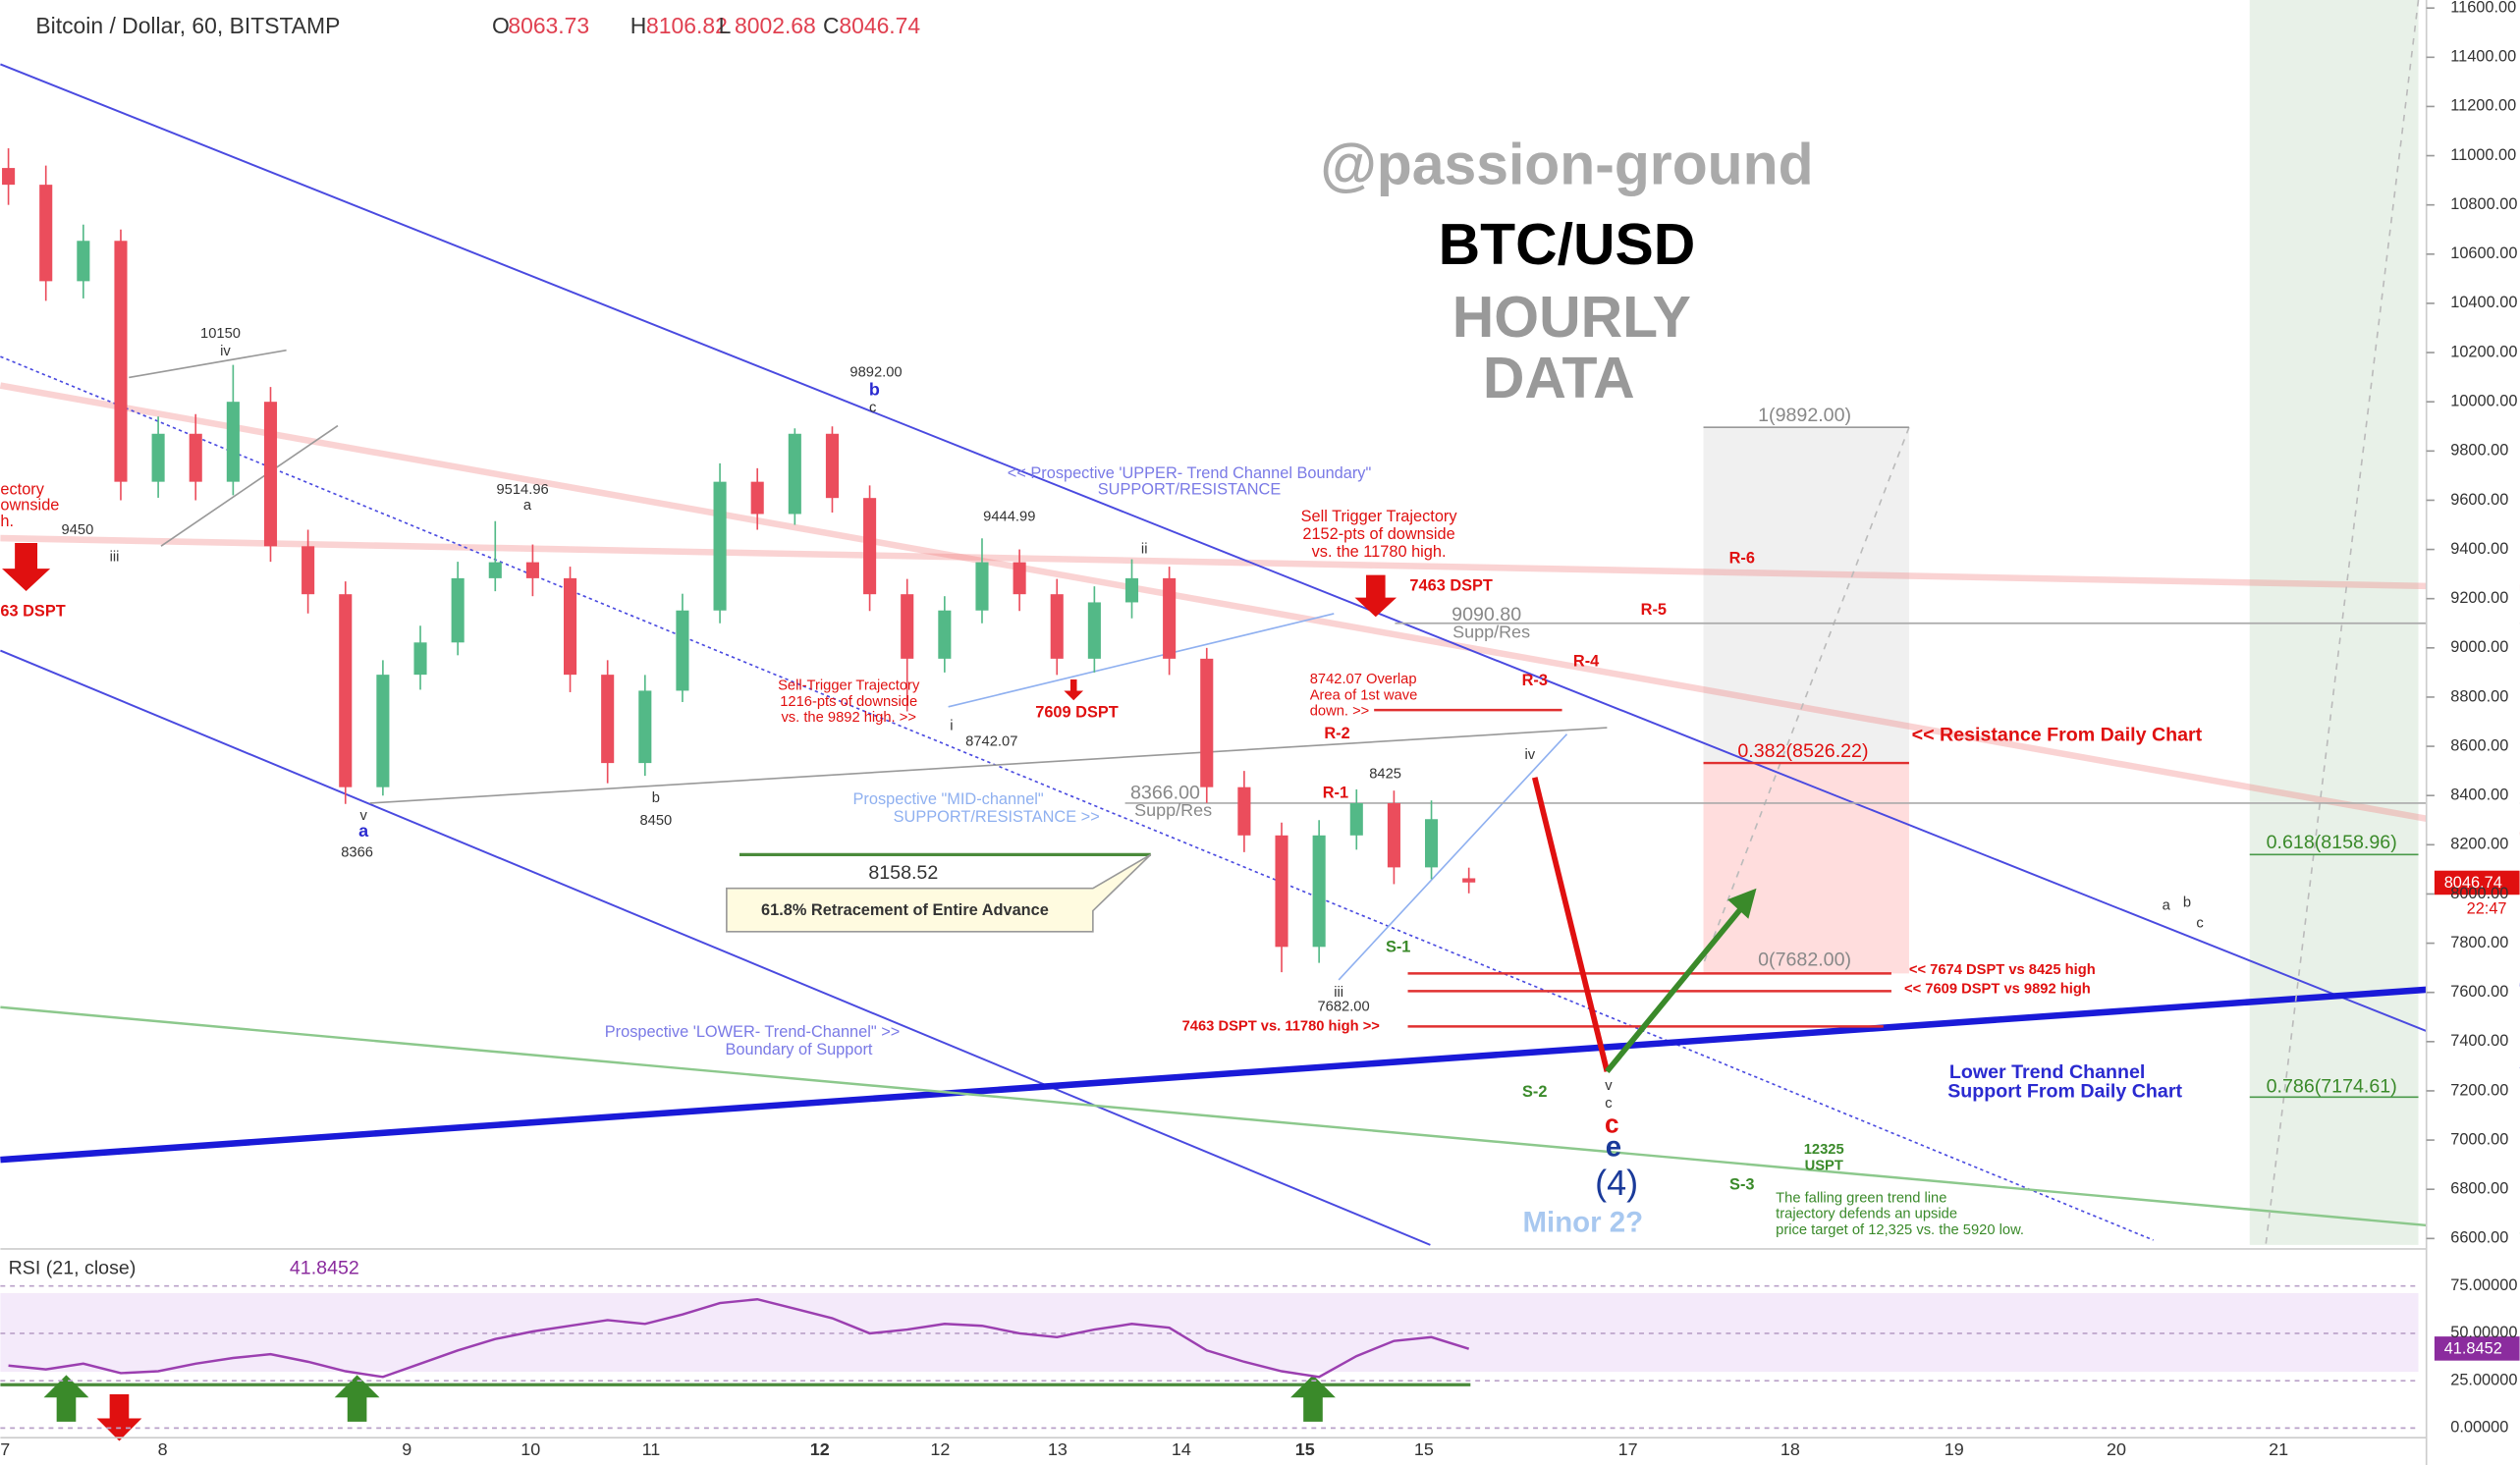 This screenshot has height=1465, width=2520. I want to click on y-tick-label: 25.00000, so click(2483, 1379).